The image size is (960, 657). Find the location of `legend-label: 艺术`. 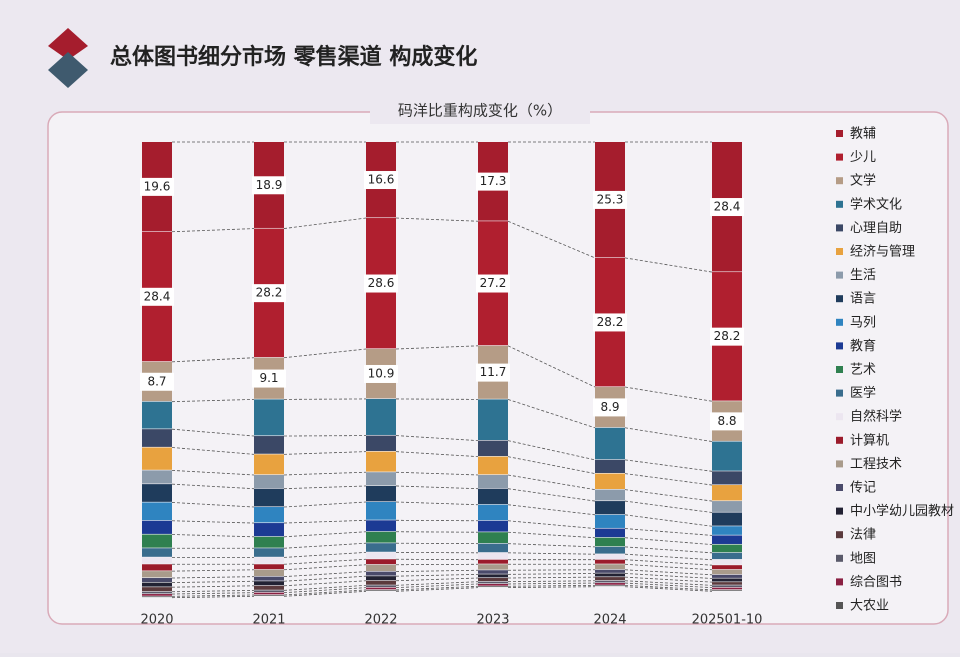

legend-label: 艺术 is located at coordinates (863, 370).